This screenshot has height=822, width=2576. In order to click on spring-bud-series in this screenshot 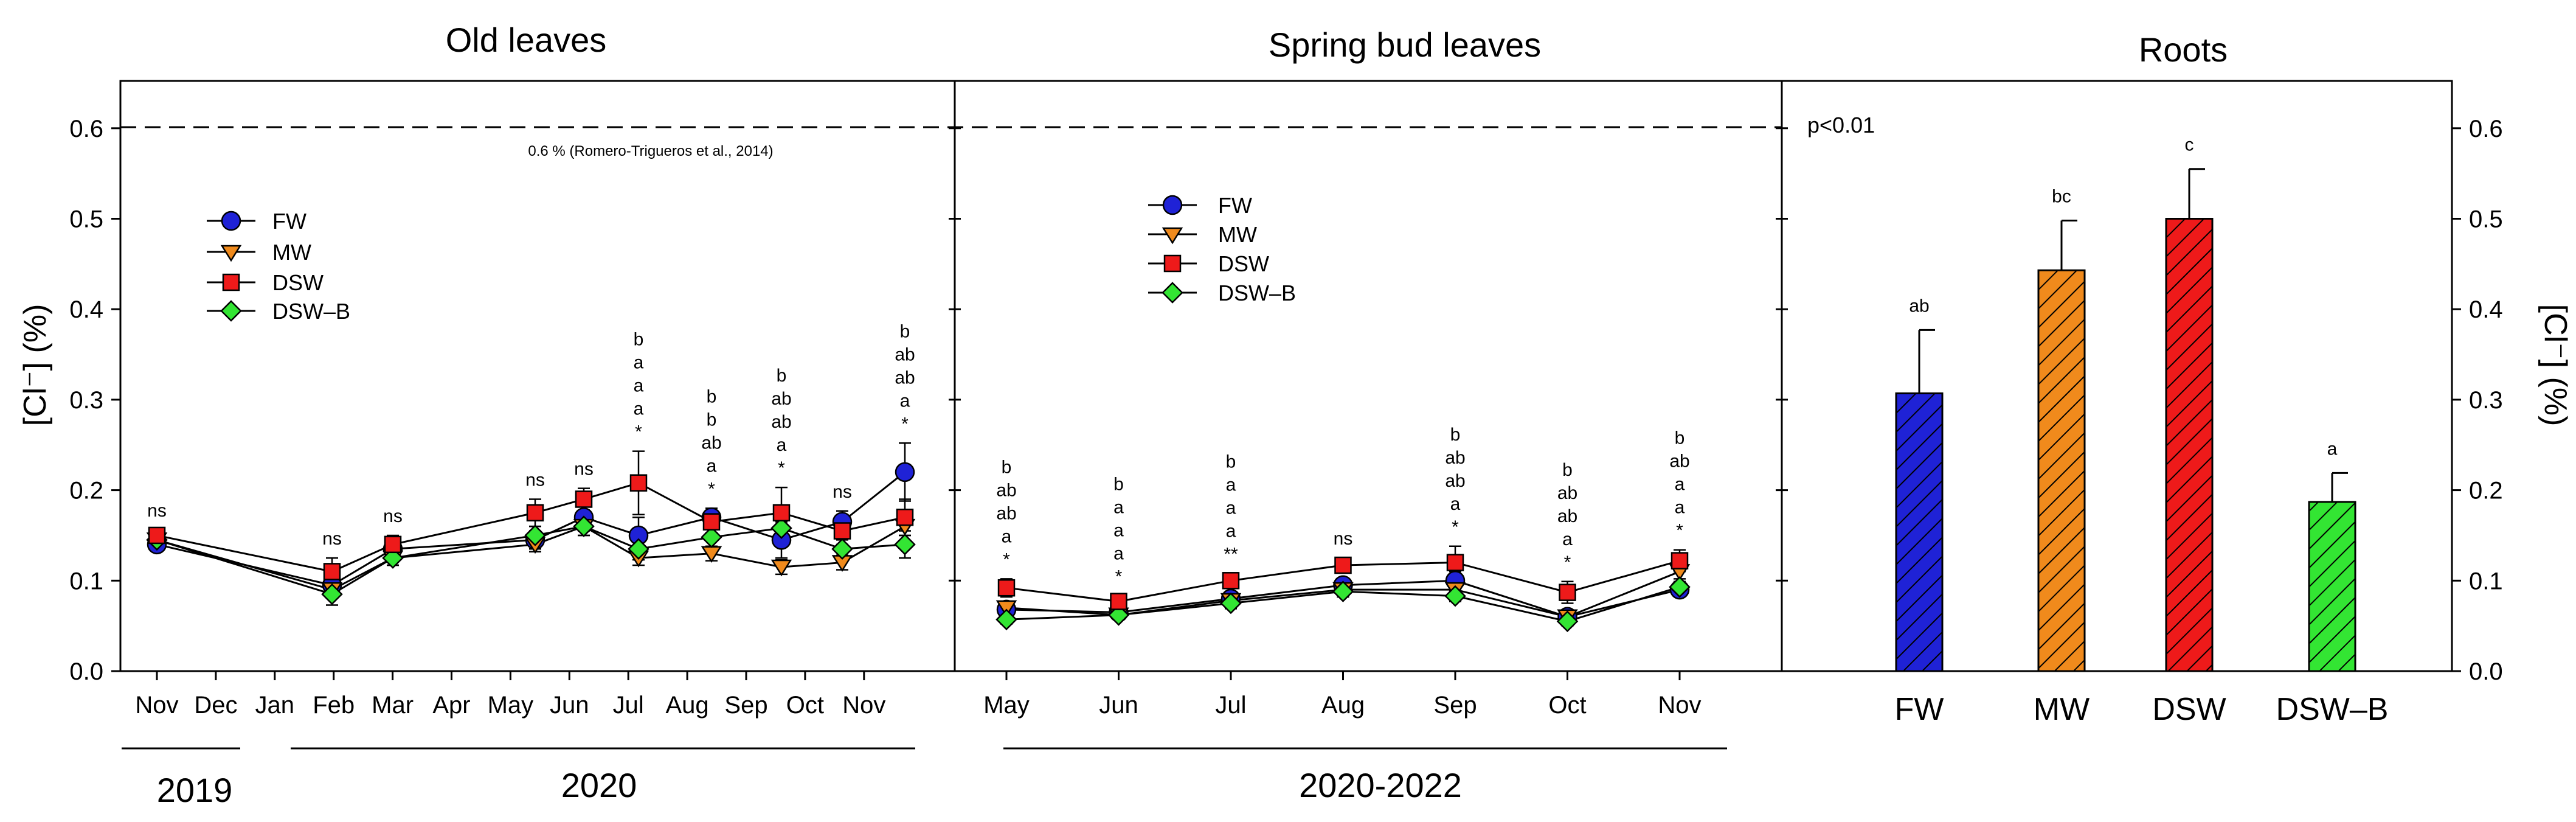, I will do `click(1343, 588)`.